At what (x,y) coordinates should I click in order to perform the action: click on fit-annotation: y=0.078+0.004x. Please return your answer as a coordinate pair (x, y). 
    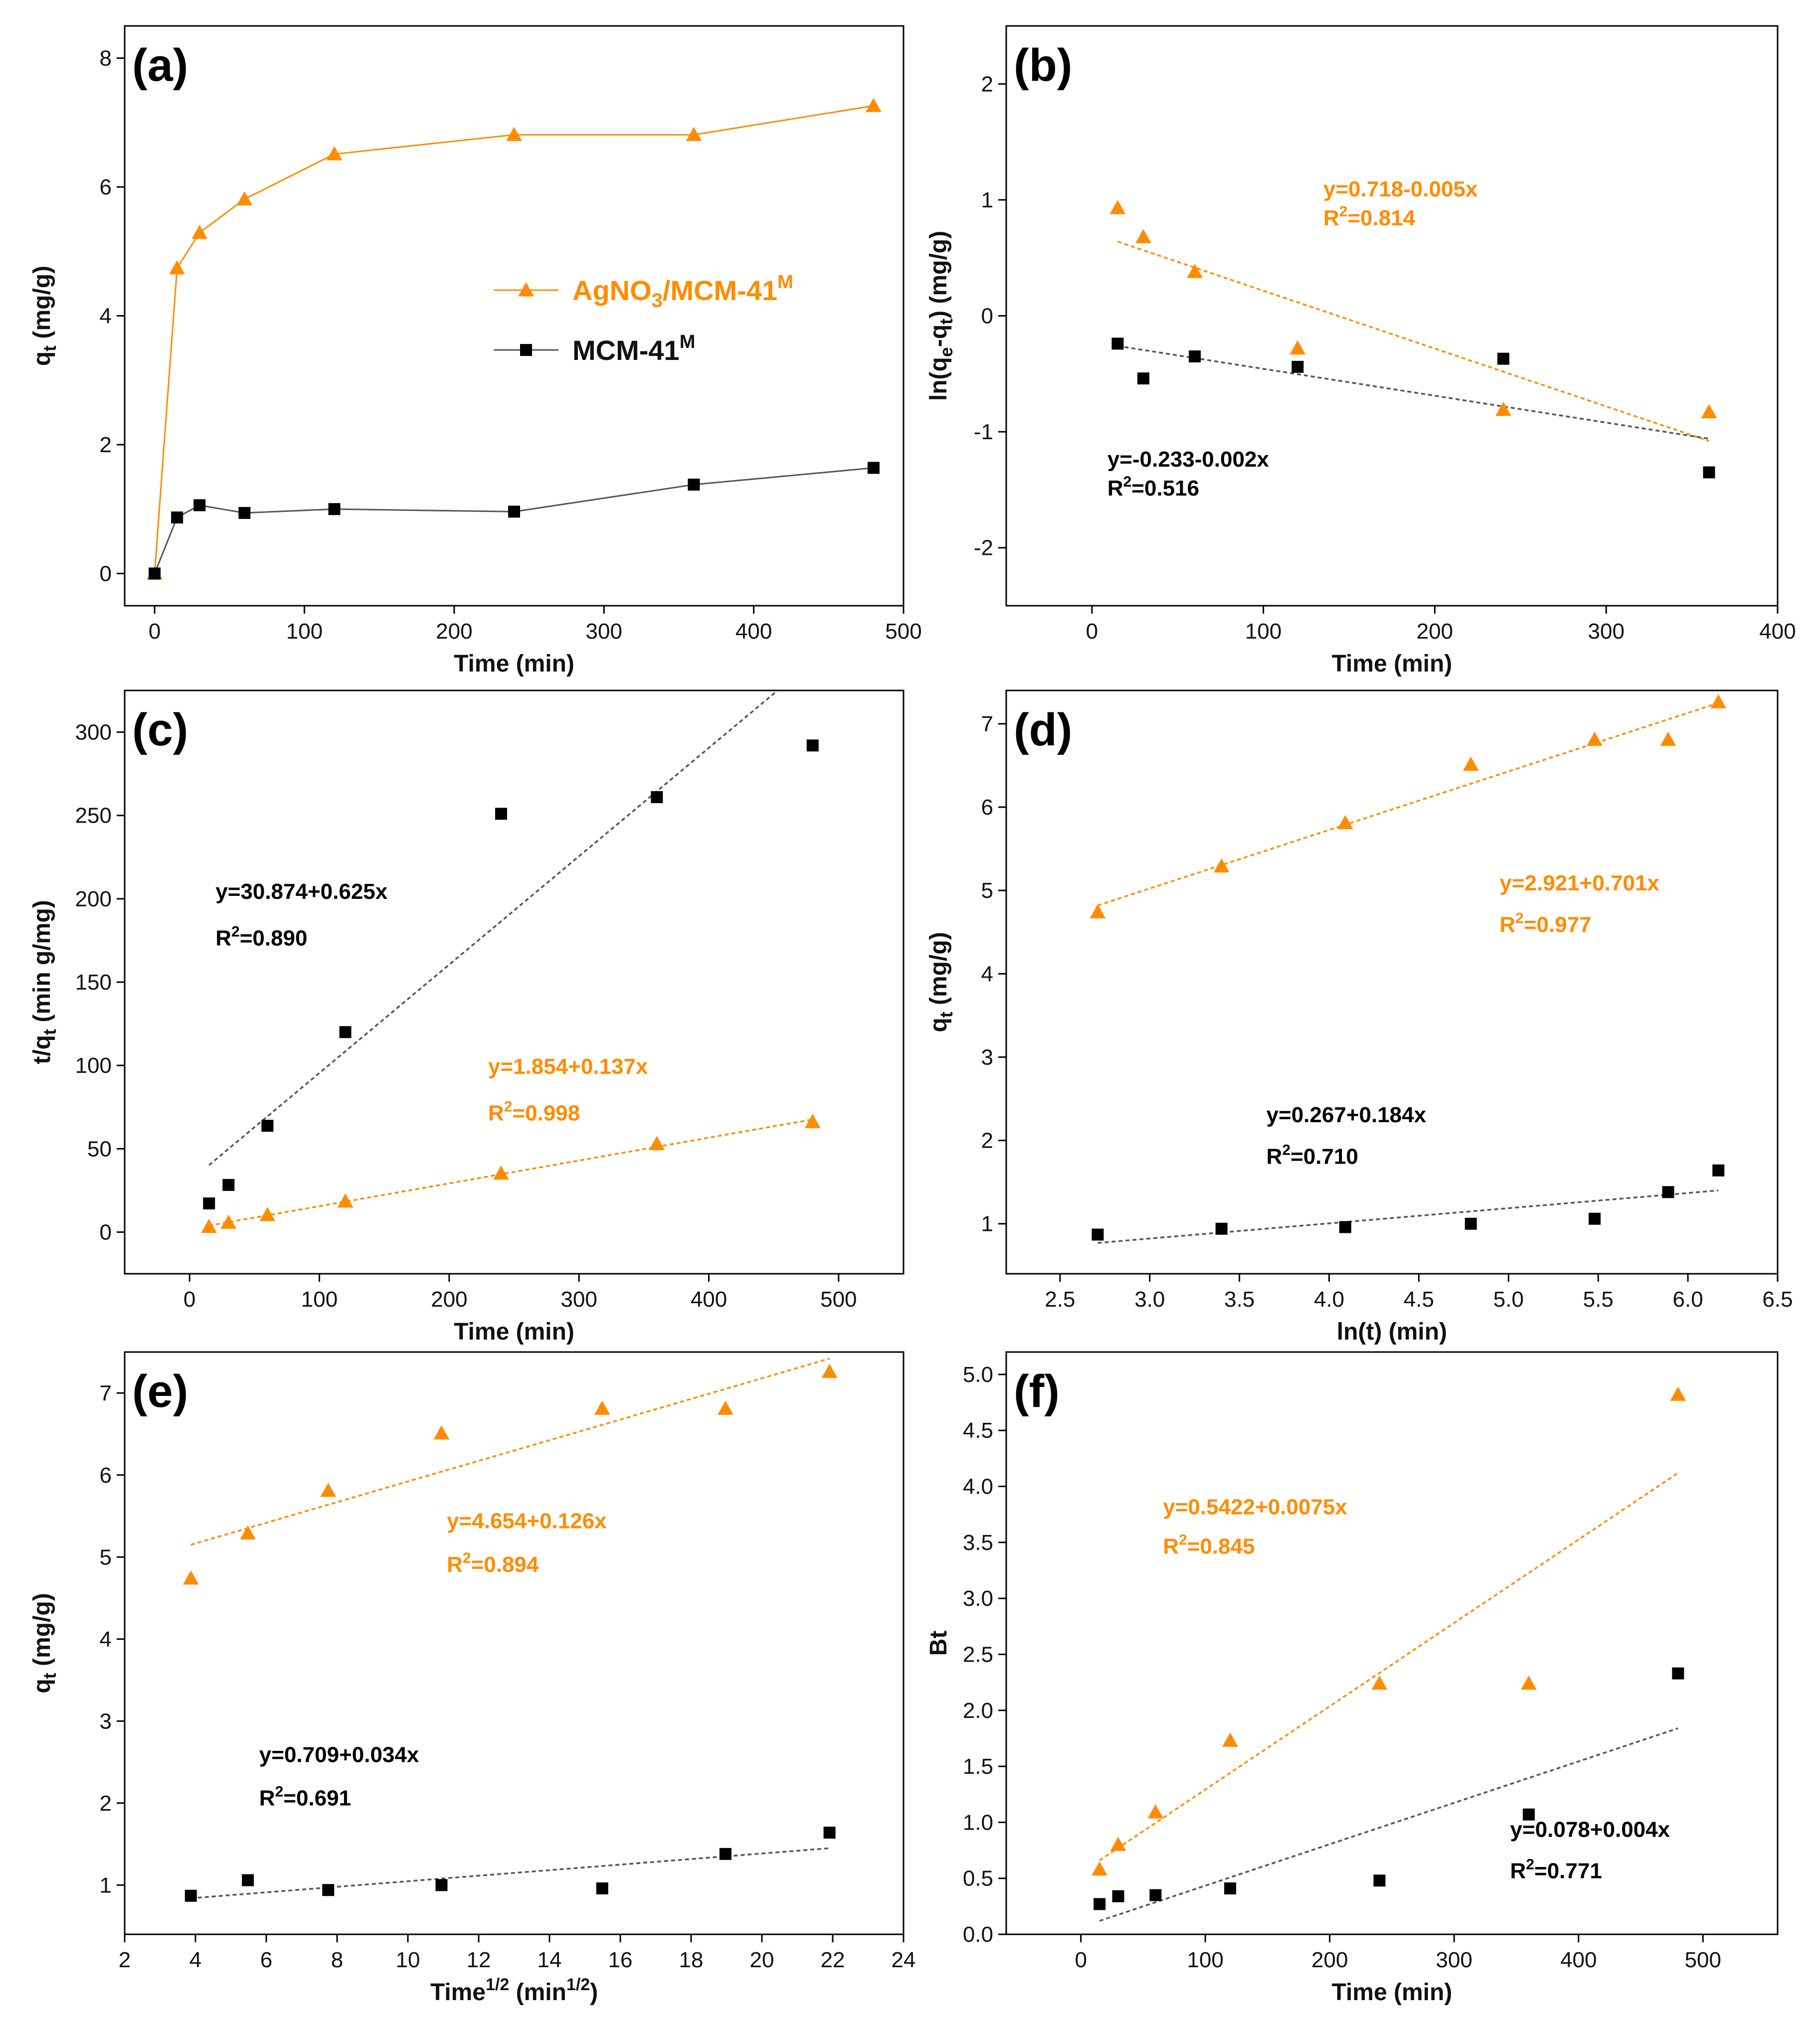
    Looking at the image, I should click on (1590, 1830).